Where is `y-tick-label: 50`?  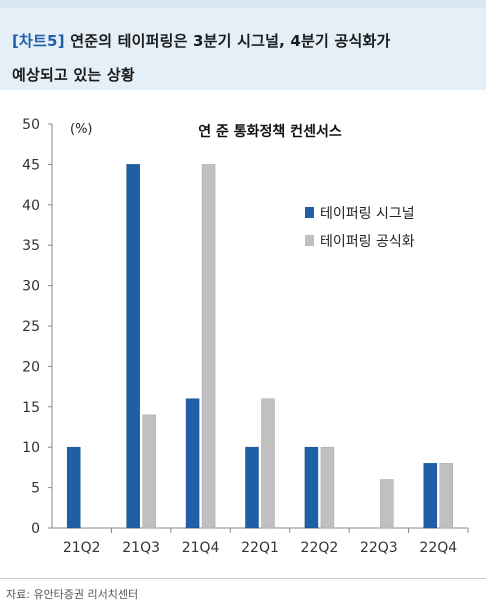
y-tick-label: 50 is located at coordinates (31, 125).